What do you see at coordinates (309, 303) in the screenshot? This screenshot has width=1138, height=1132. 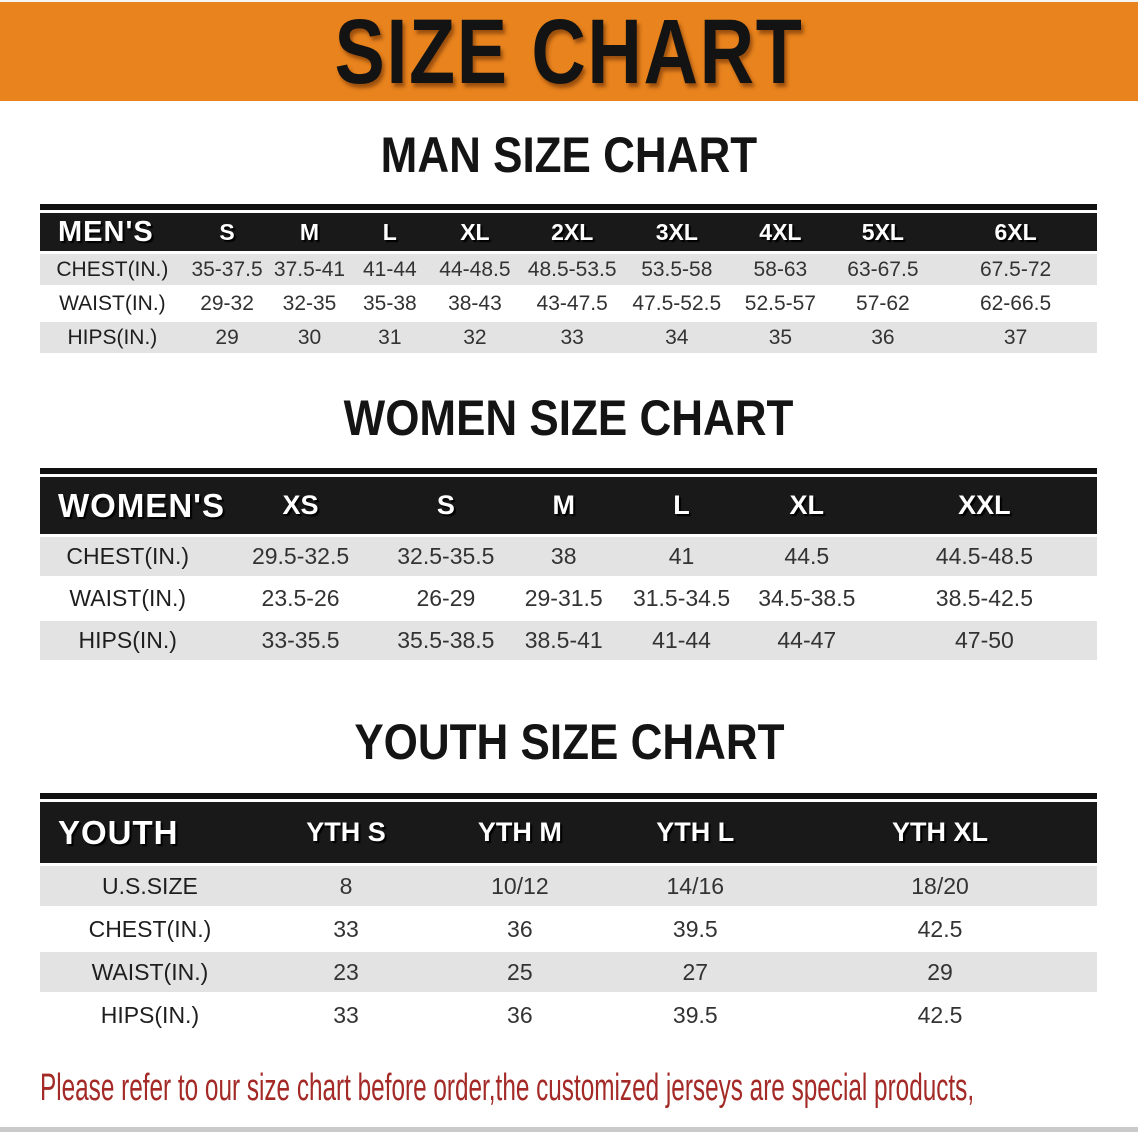 I see `men-size-cell: 32-35` at bounding box center [309, 303].